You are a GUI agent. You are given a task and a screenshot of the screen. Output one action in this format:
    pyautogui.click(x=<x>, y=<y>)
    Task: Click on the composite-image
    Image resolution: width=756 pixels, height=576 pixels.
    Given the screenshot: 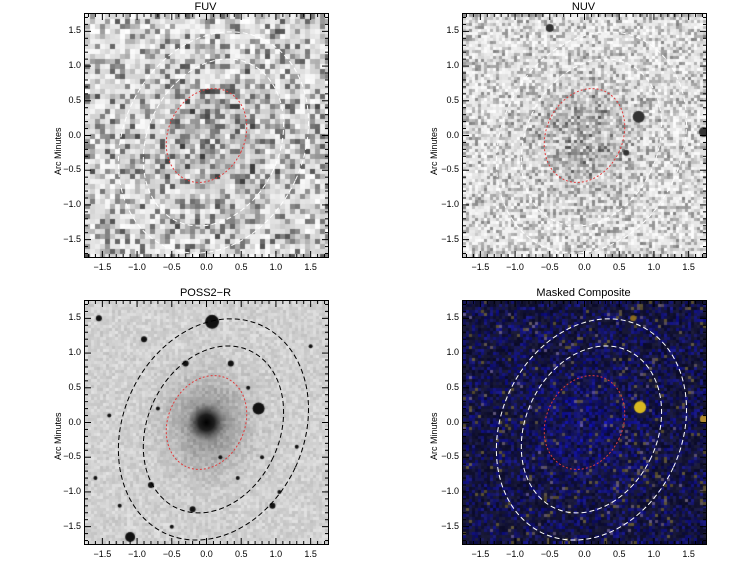 What is the action you would take?
    pyautogui.click(x=584, y=422)
    